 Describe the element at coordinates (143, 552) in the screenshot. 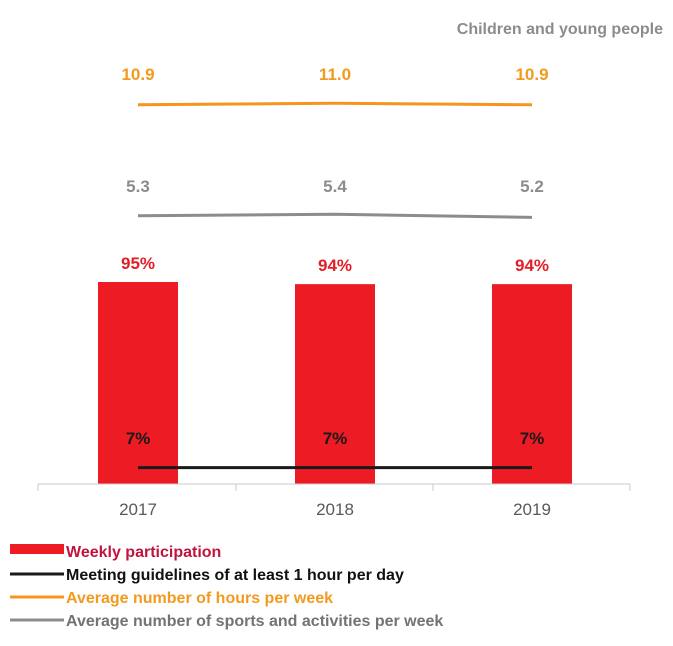

I see `legend-label: Weekly participation` at that location.